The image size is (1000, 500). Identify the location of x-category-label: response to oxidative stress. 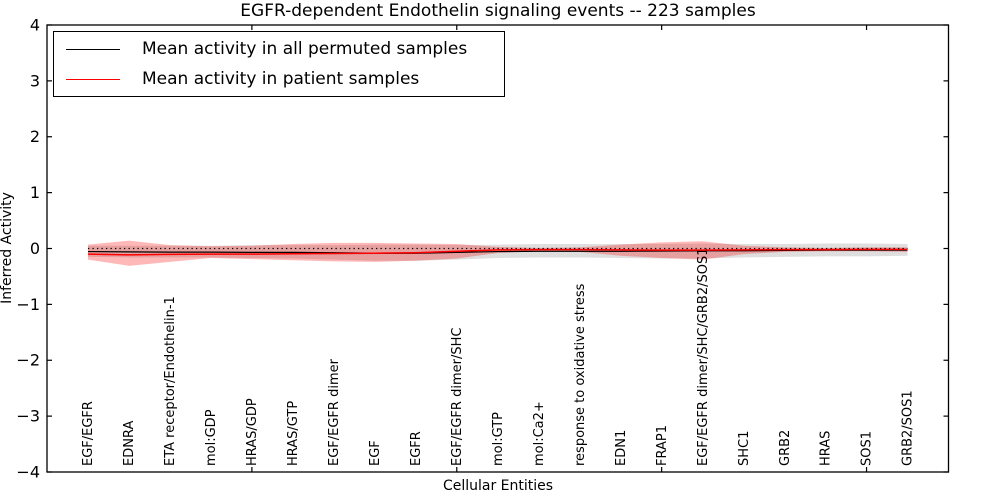
(580, 374).